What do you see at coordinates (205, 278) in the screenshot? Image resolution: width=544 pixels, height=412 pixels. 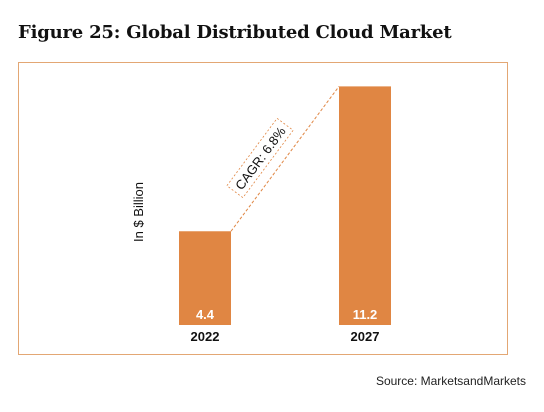 I see `bar-2022` at bounding box center [205, 278].